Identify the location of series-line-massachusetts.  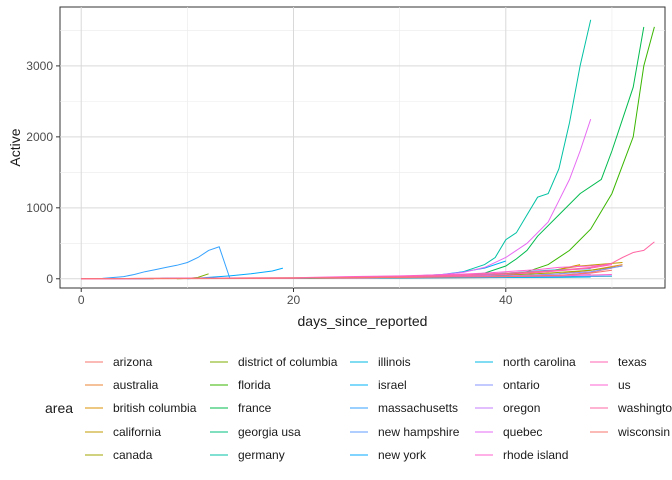
(156, 263).